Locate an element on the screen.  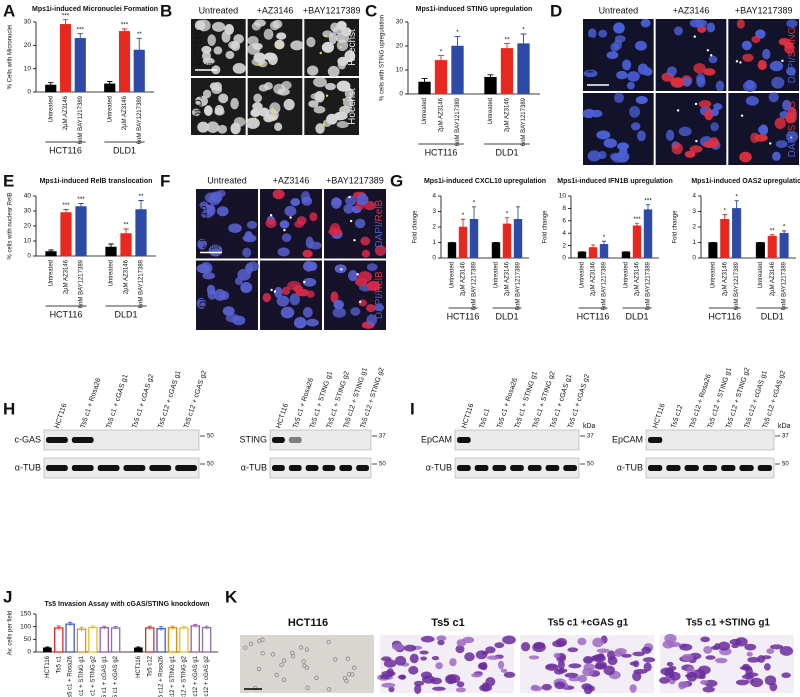
x-tick-label: Ts5 c1 + STING g2 is located at coordinates (93, 676).